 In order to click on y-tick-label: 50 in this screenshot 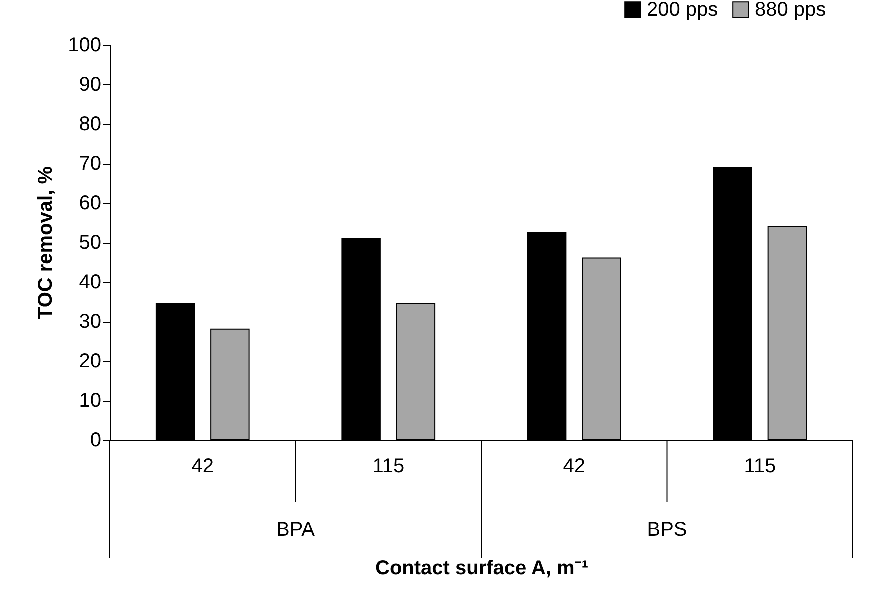, I will do `click(90, 243)`.